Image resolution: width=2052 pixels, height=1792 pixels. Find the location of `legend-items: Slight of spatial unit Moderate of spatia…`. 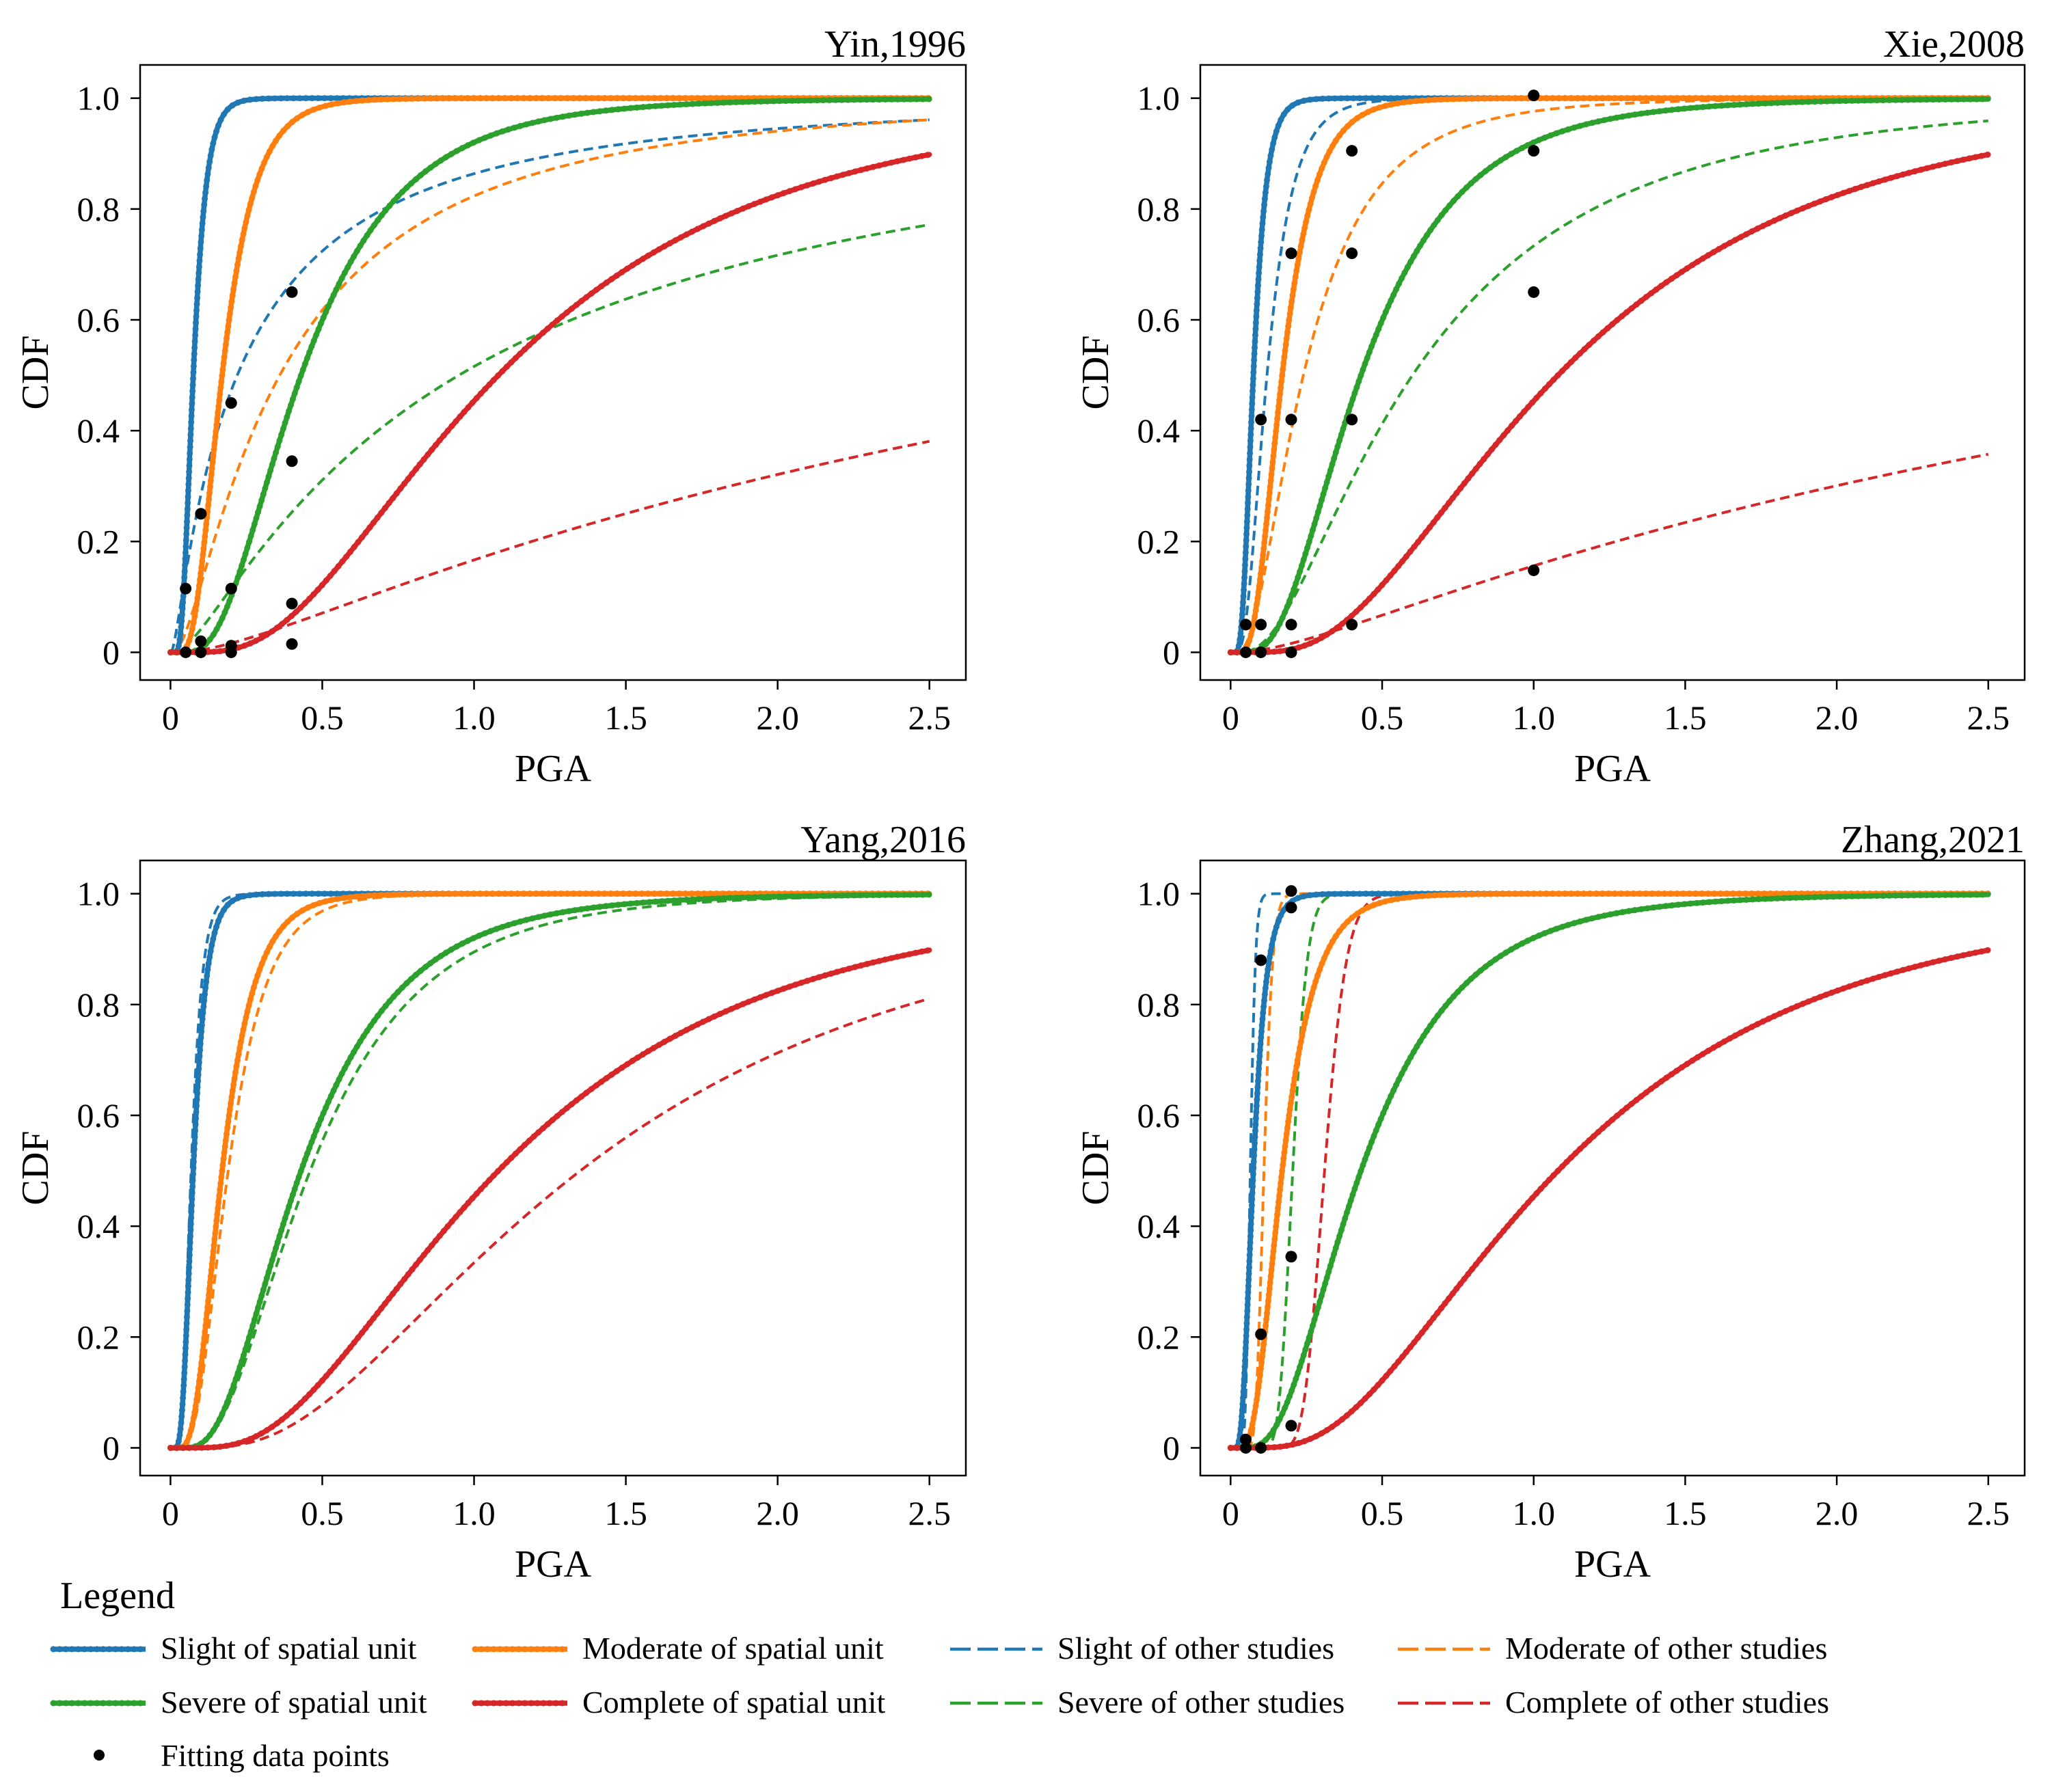

legend-items: Slight of spatial unit Moderate of spatia… is located at coordinates (939, 1702).